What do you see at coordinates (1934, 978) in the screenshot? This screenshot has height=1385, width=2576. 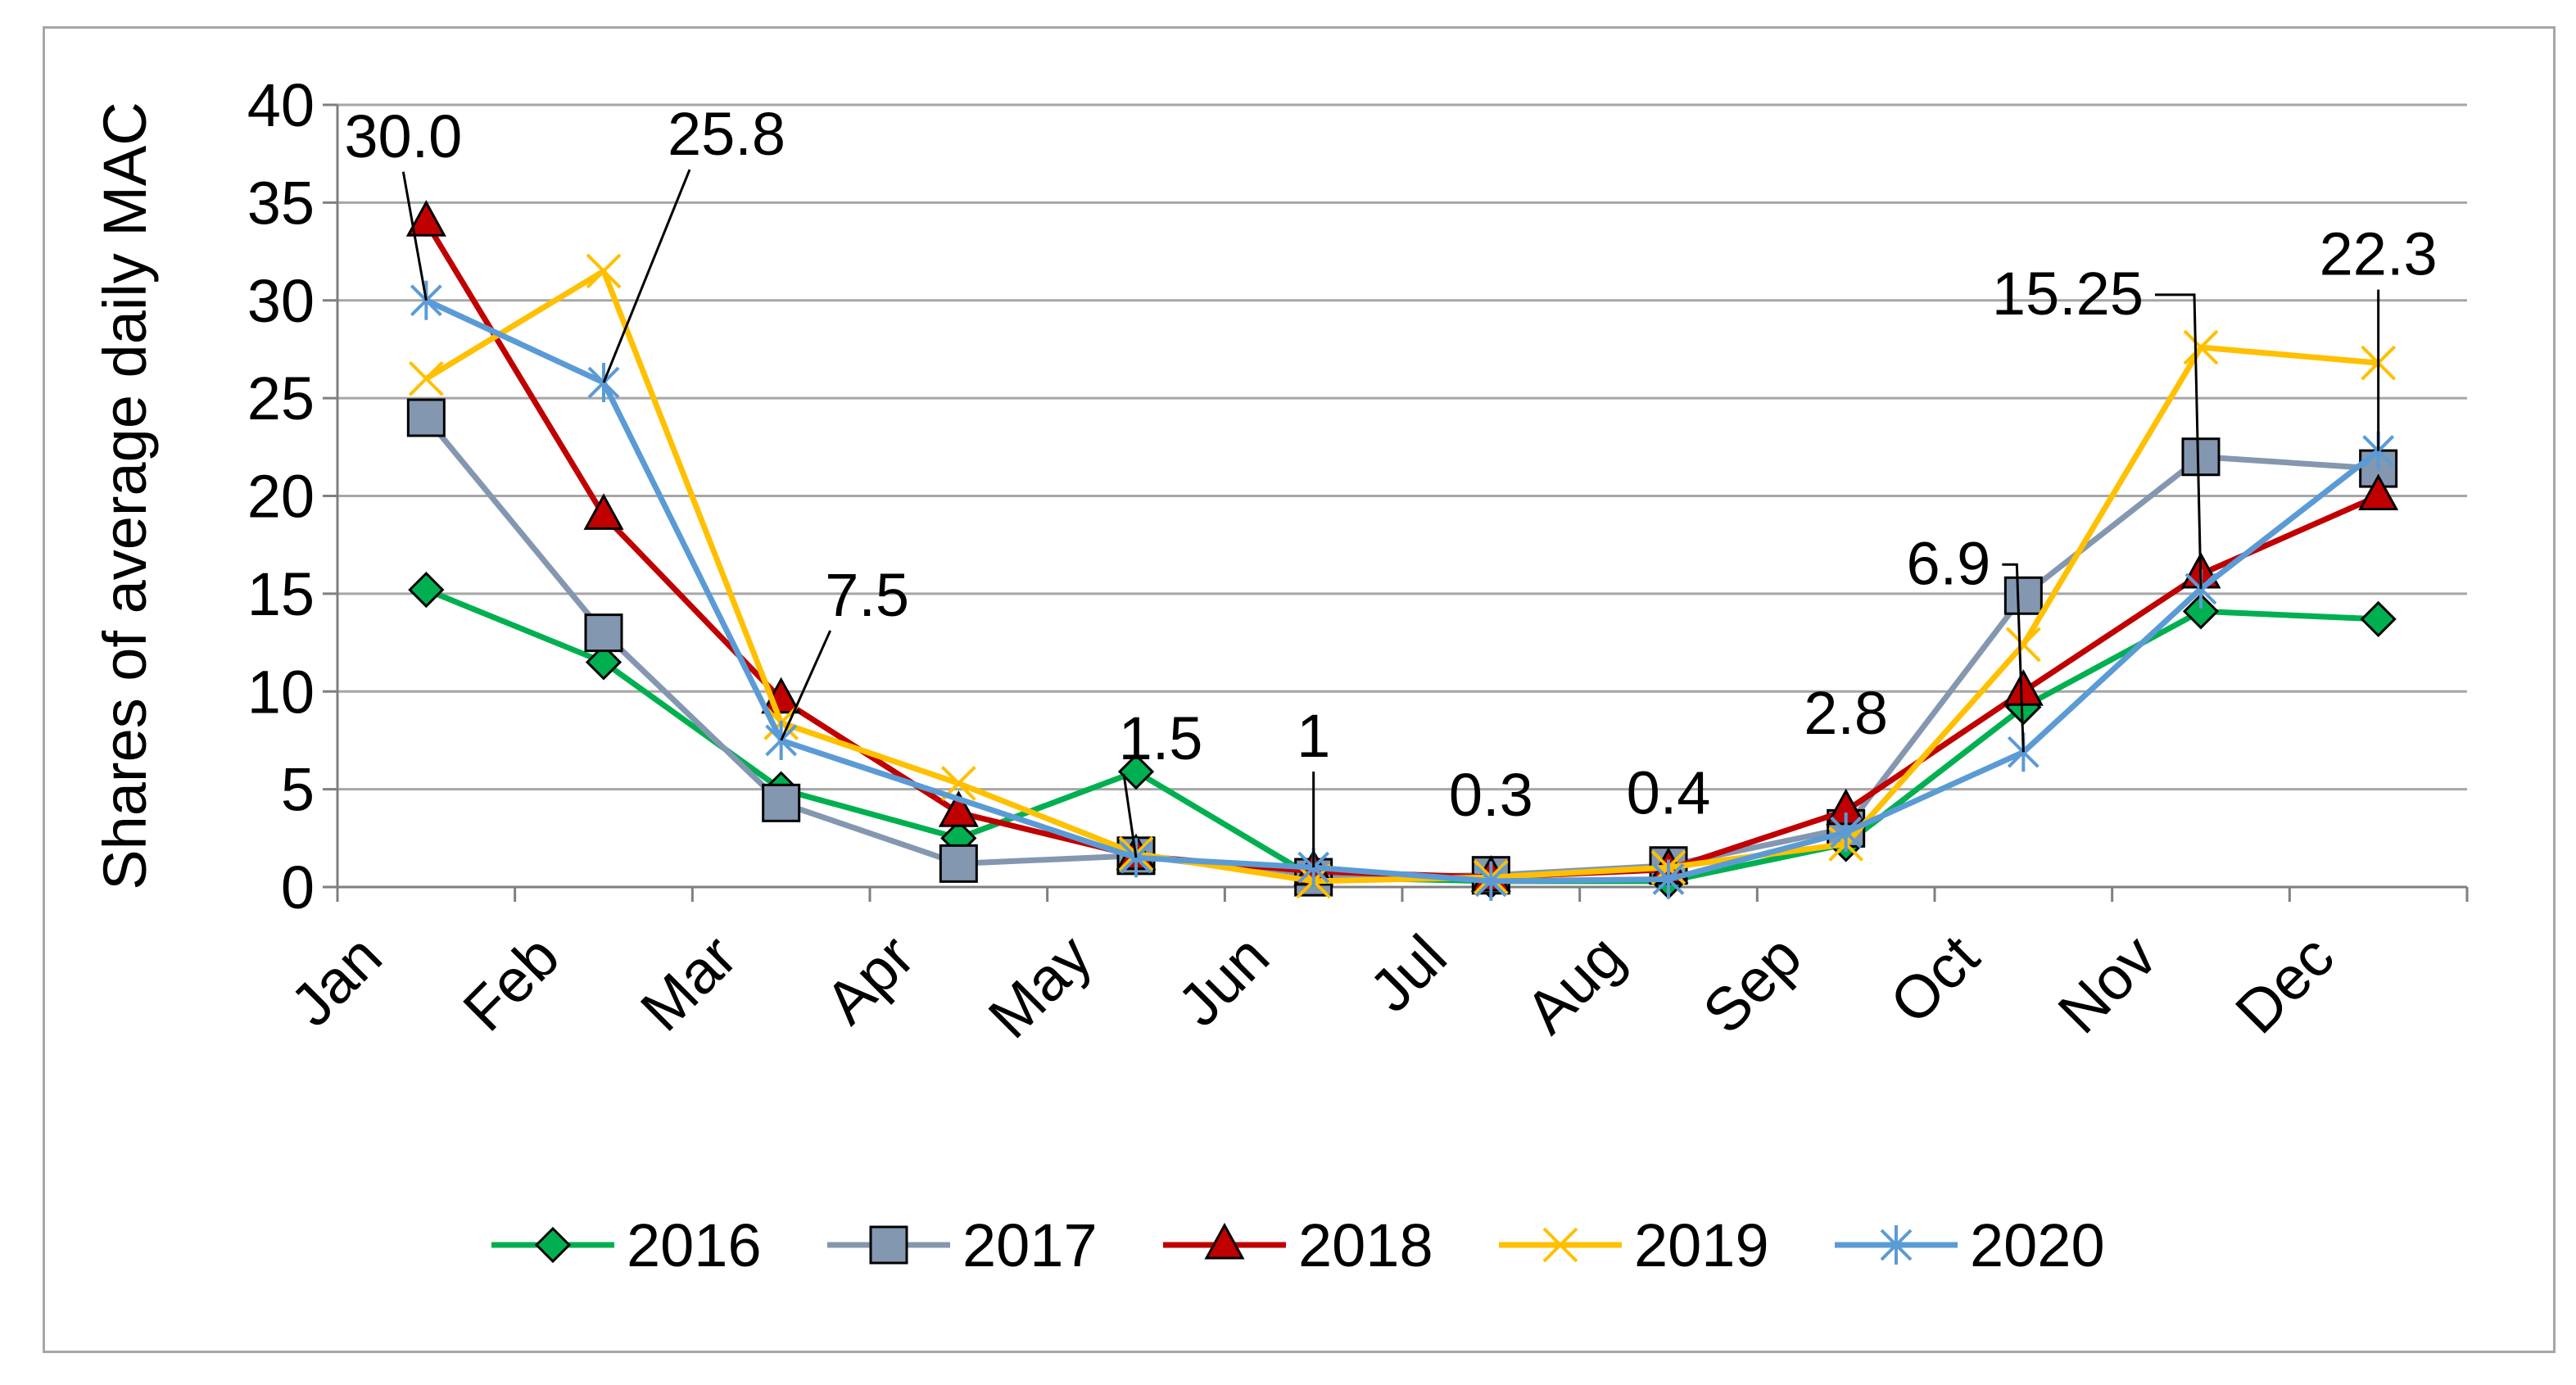 I see `x-tick-label: Oct` at bounding box center [1934, 978].